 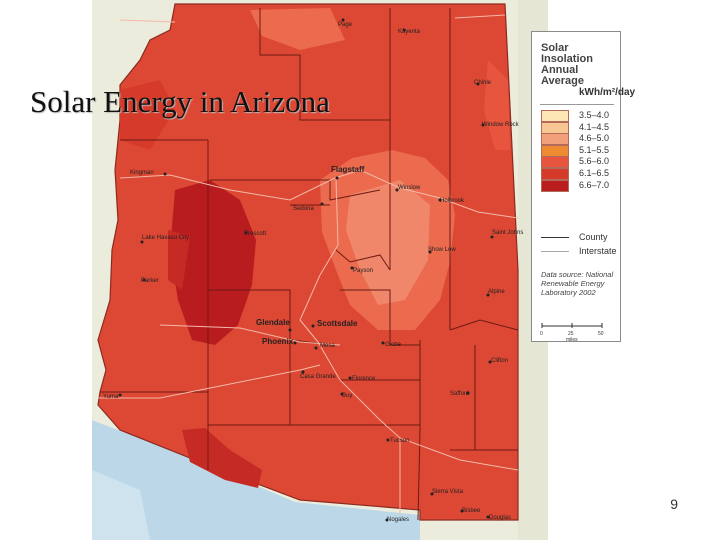 What do you see at coordinates (594, 173) in the screenshot?
I see `legend-range-label: 6.1–6.5` at bounding box center [594, 173].